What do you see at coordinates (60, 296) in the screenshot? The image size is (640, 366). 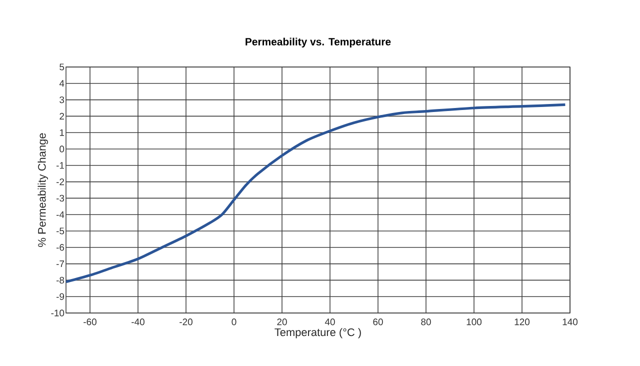 I see `y-tick-label: -9` at bounding box center [60, 296].